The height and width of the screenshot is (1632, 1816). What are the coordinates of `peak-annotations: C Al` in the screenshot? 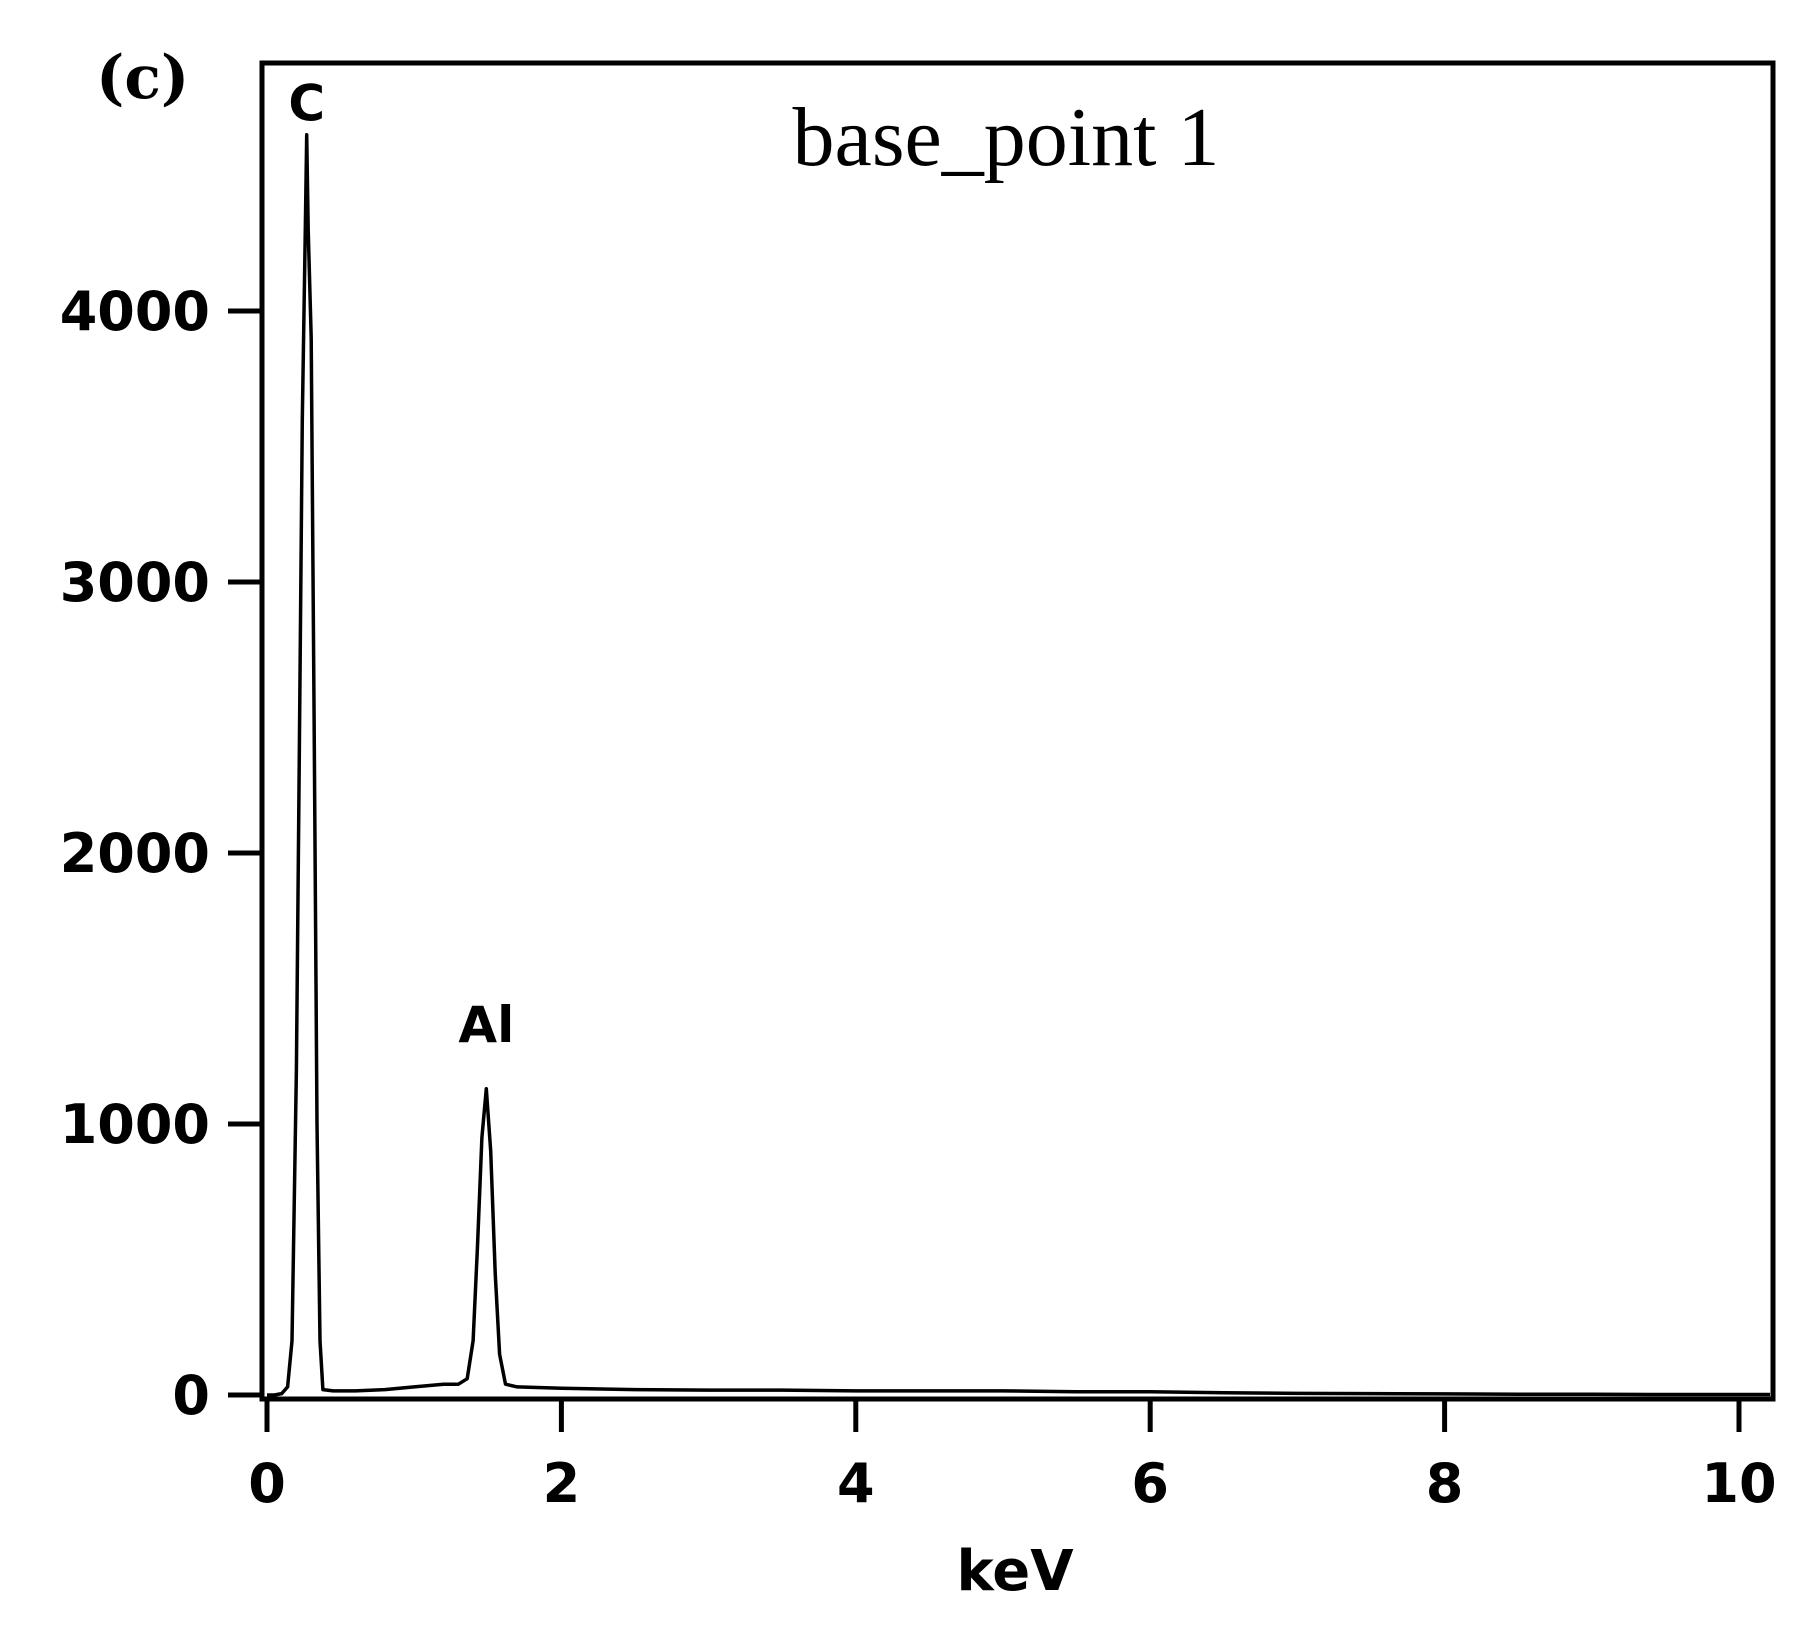 It's located at (401, 563).